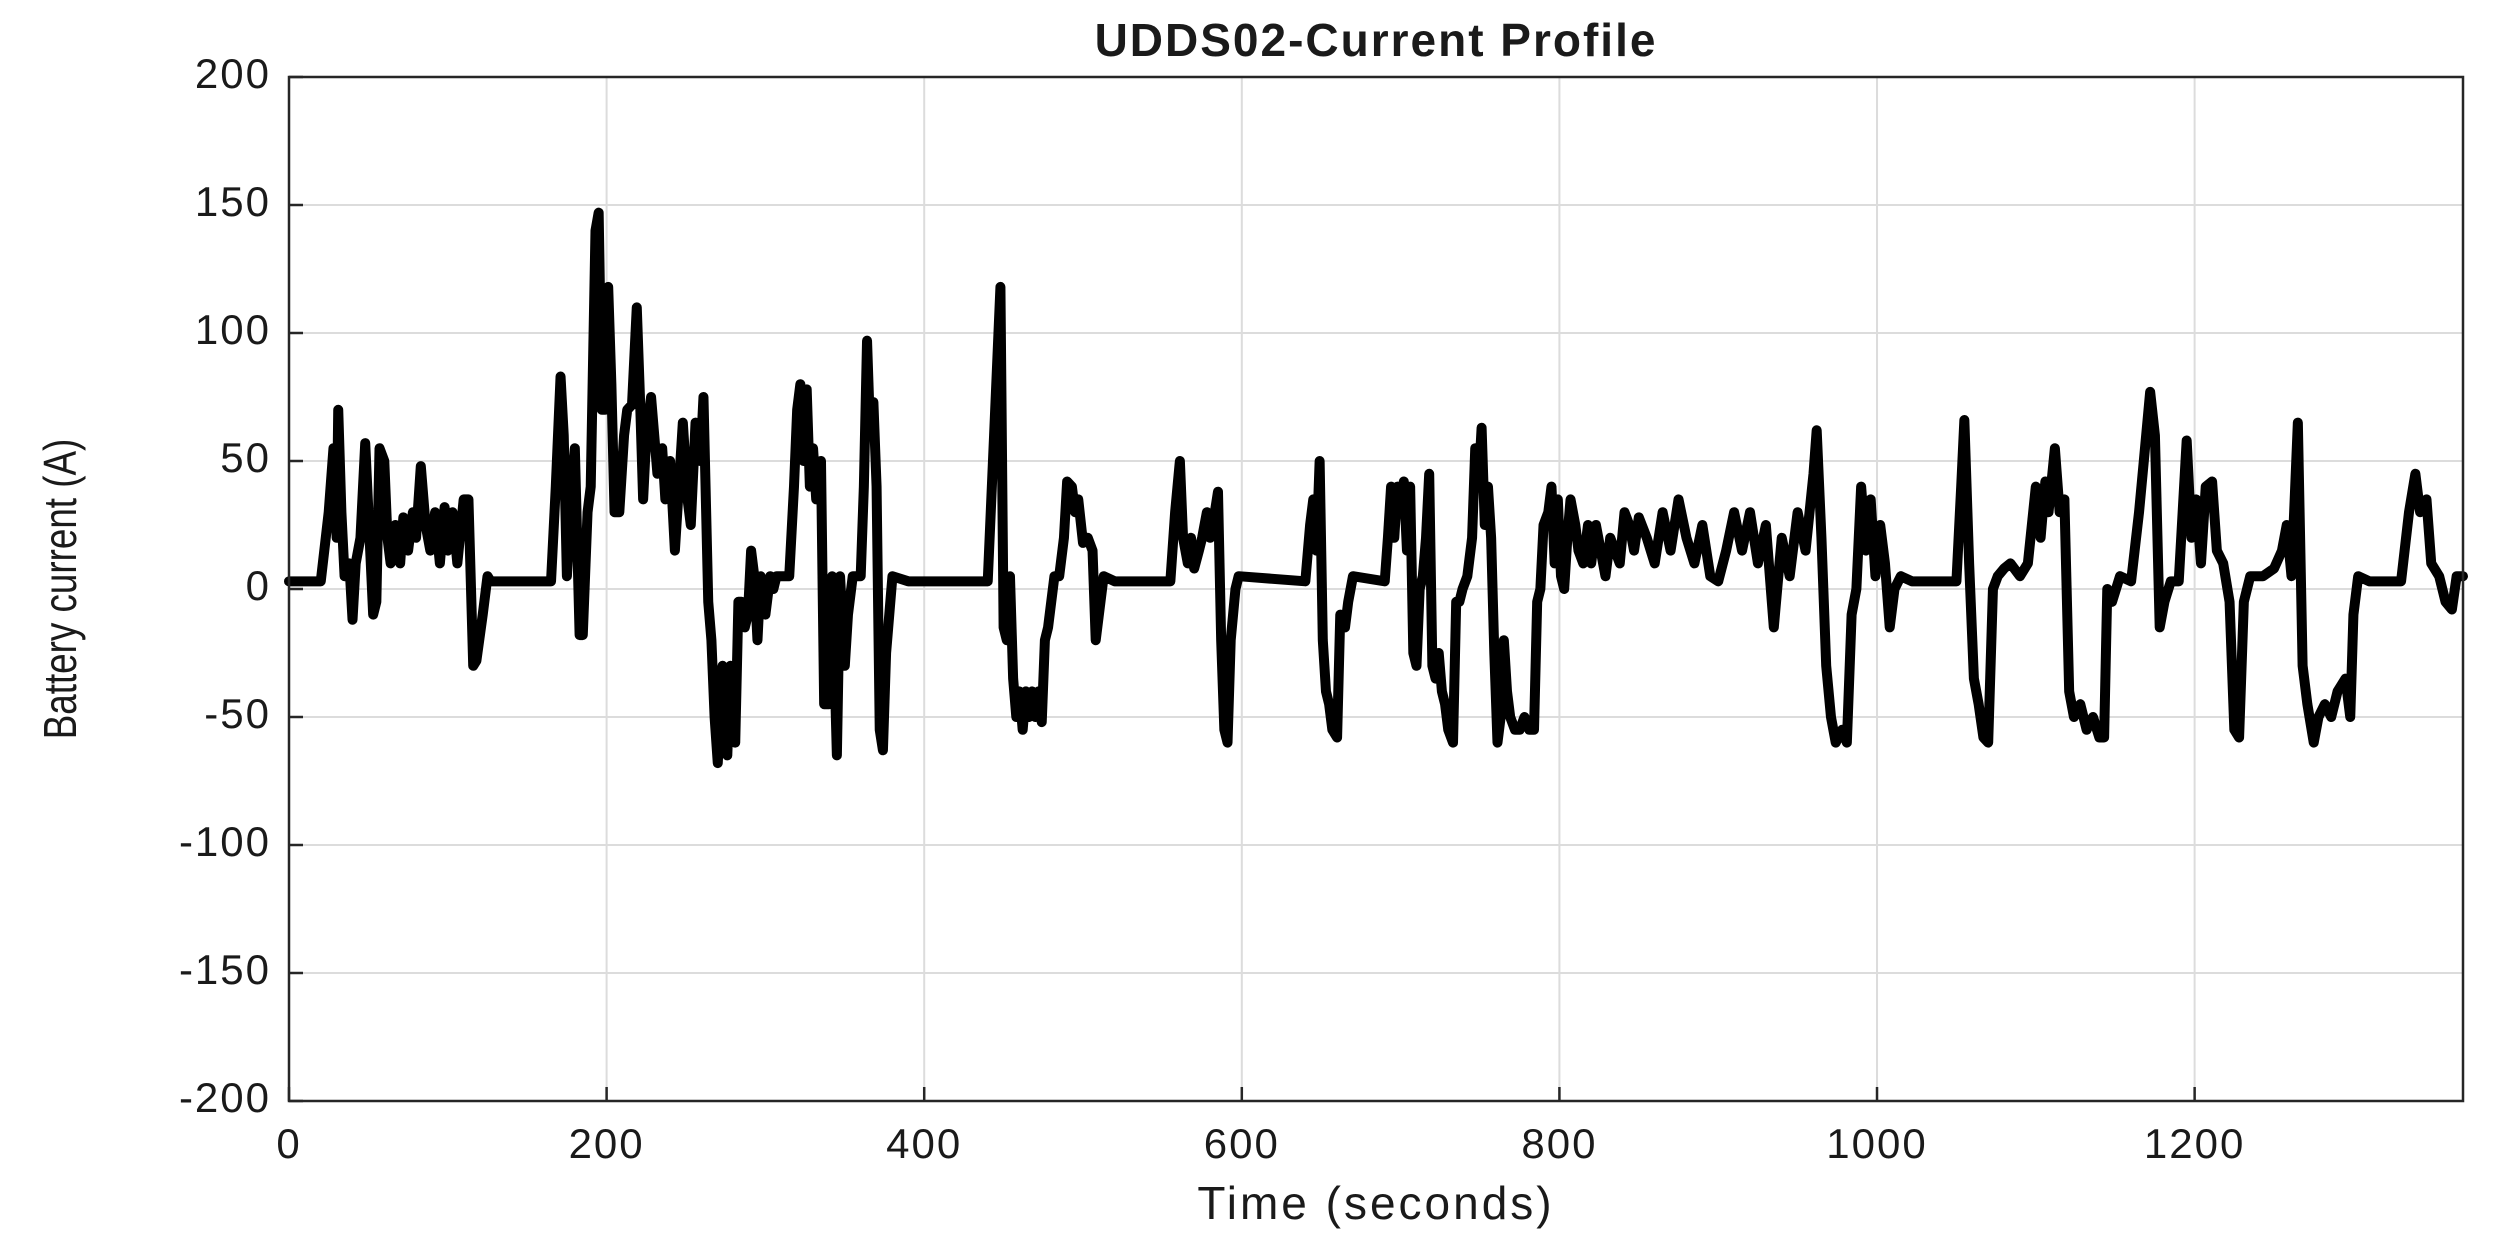 This screenshot has width=2500, height=1252. What do you see at coordinates (1876, 1143) in the screenshot?
I see `x-tick-label: 1000` at bounding box center [1876, 1143].